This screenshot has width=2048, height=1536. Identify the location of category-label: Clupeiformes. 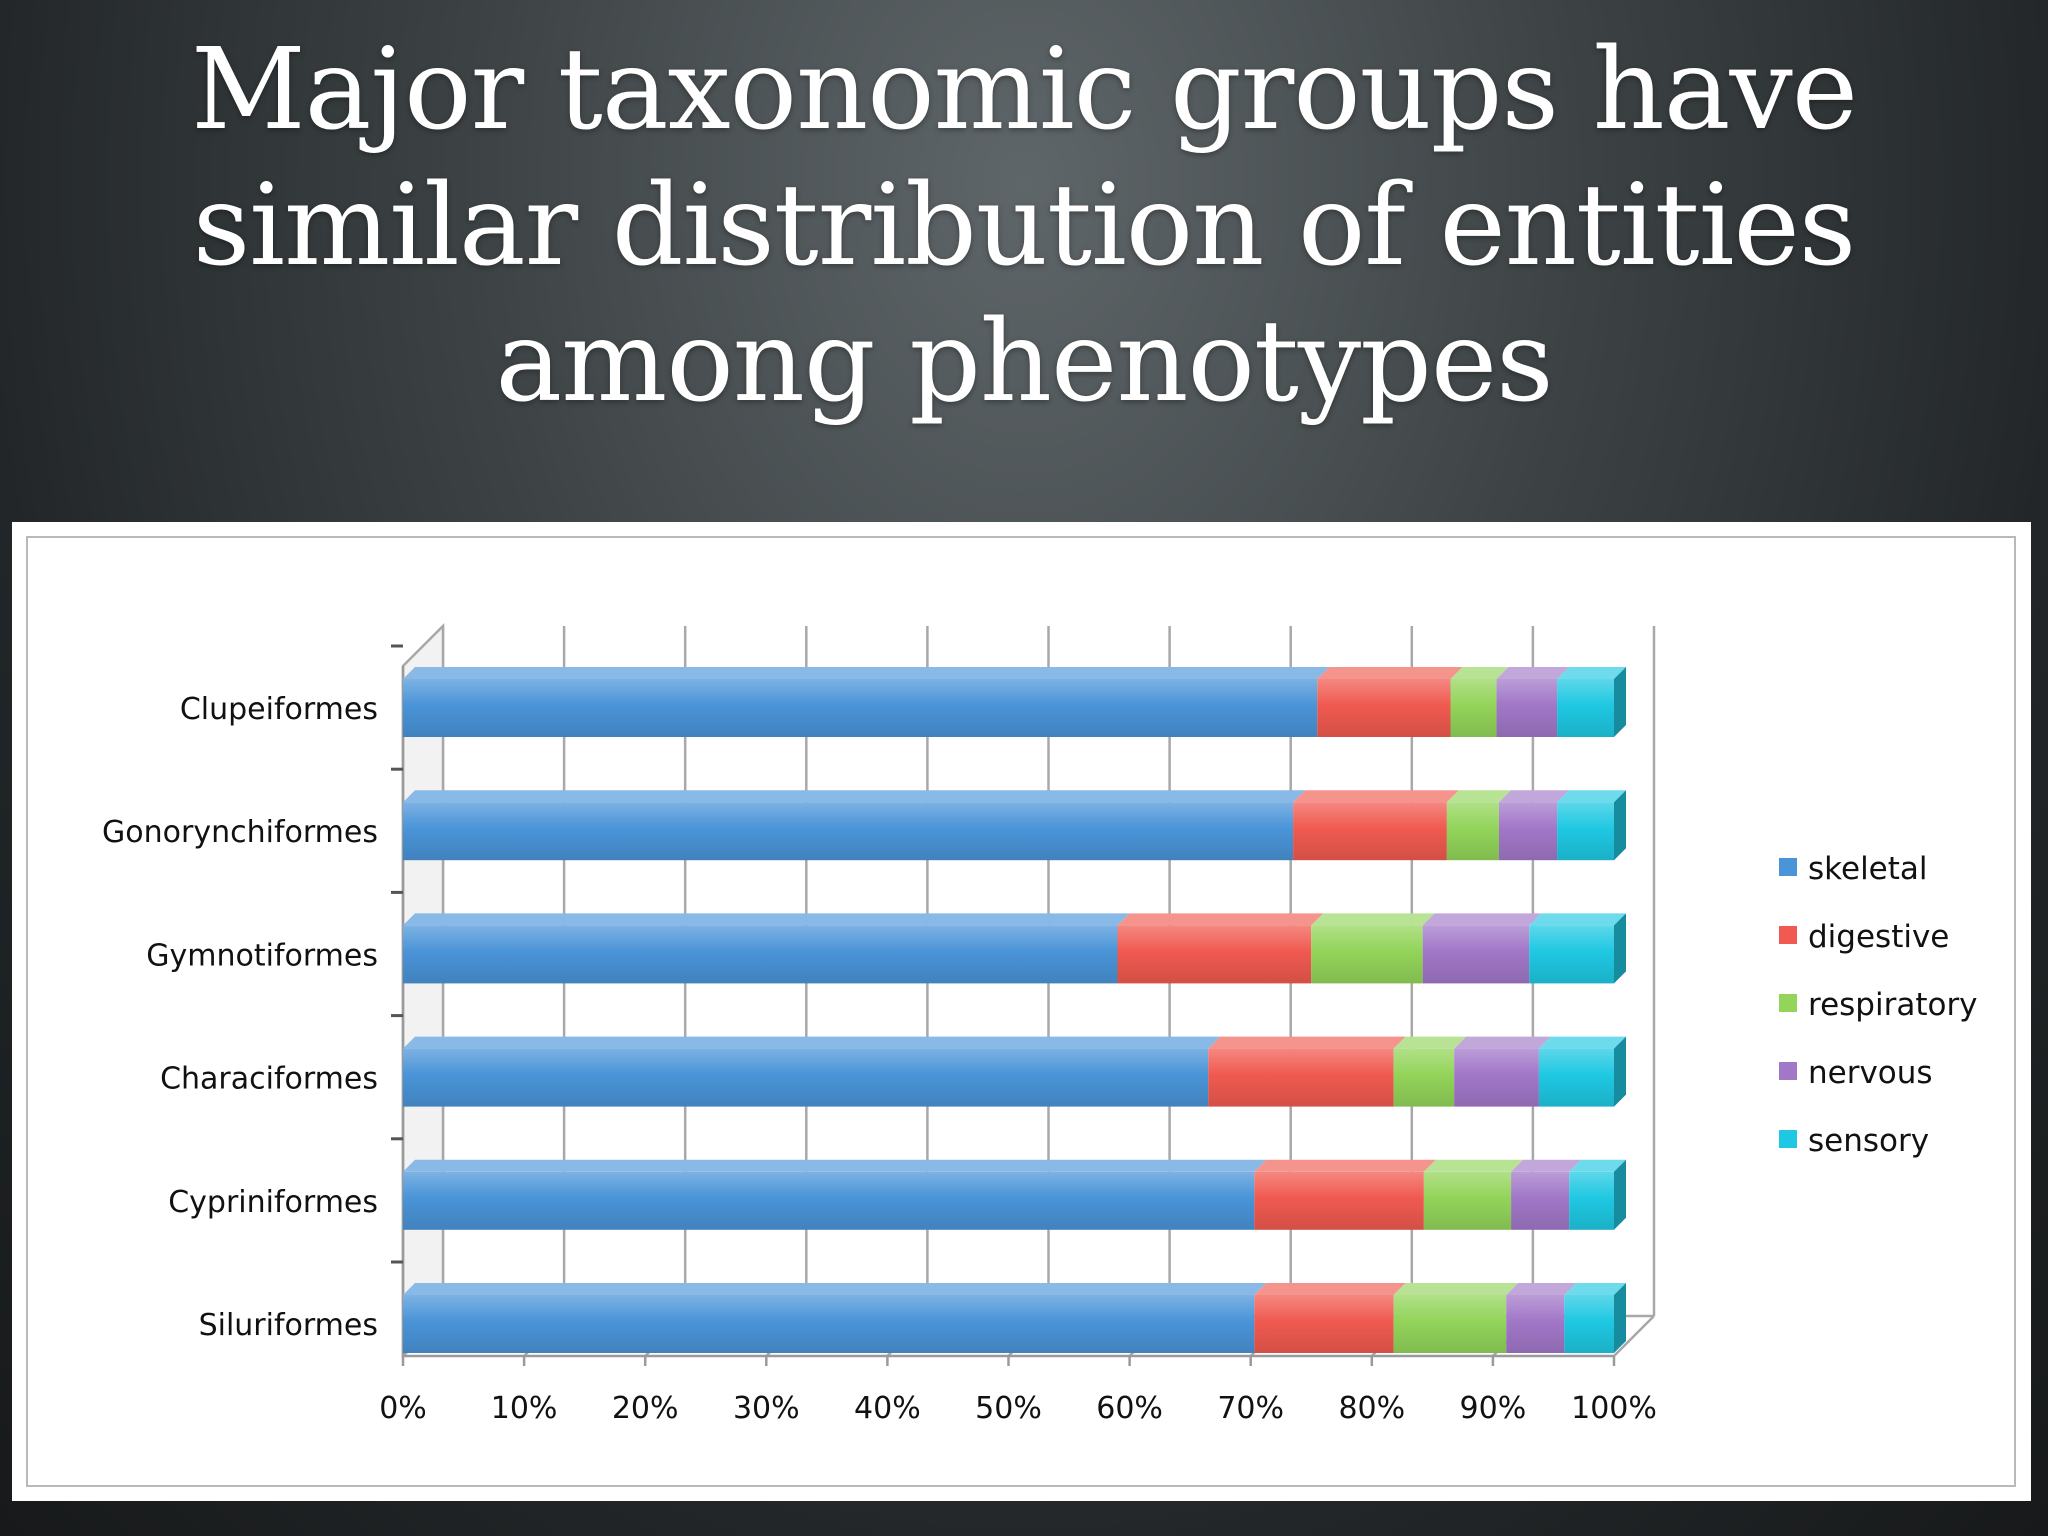
(279, 709).